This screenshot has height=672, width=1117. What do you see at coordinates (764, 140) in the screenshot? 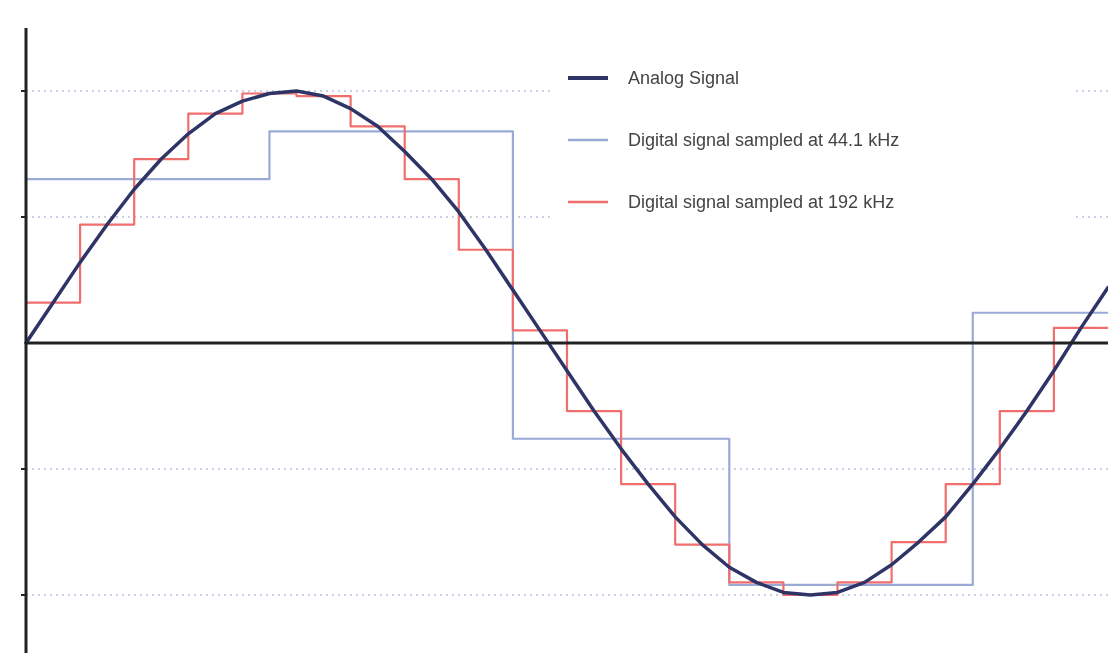
I see `legend-label: Digital signal sampled at 44.1 kHz` at bounding box center [764, 140].